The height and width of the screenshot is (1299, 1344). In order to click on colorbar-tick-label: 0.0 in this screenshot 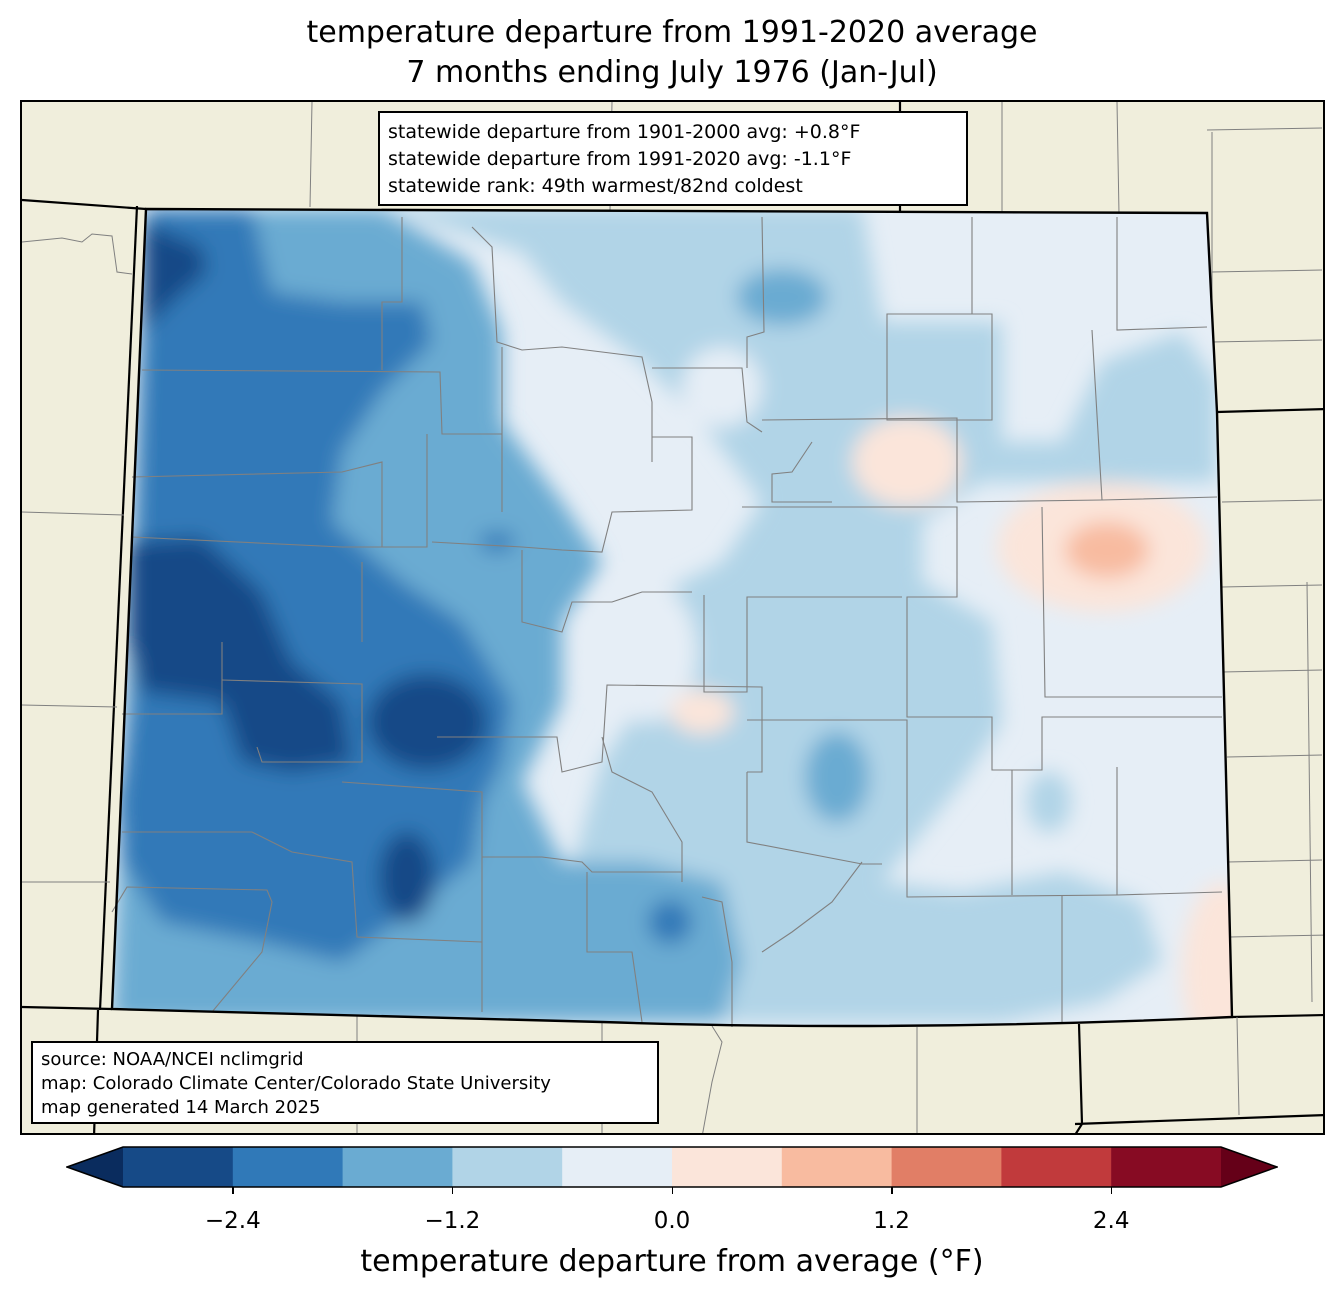, I will do `click(672, 1221)`.